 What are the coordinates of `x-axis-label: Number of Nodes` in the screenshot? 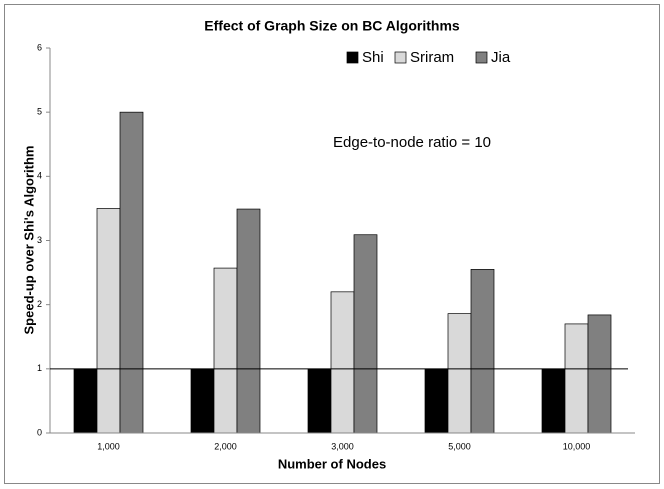 It's located at (332, 463).